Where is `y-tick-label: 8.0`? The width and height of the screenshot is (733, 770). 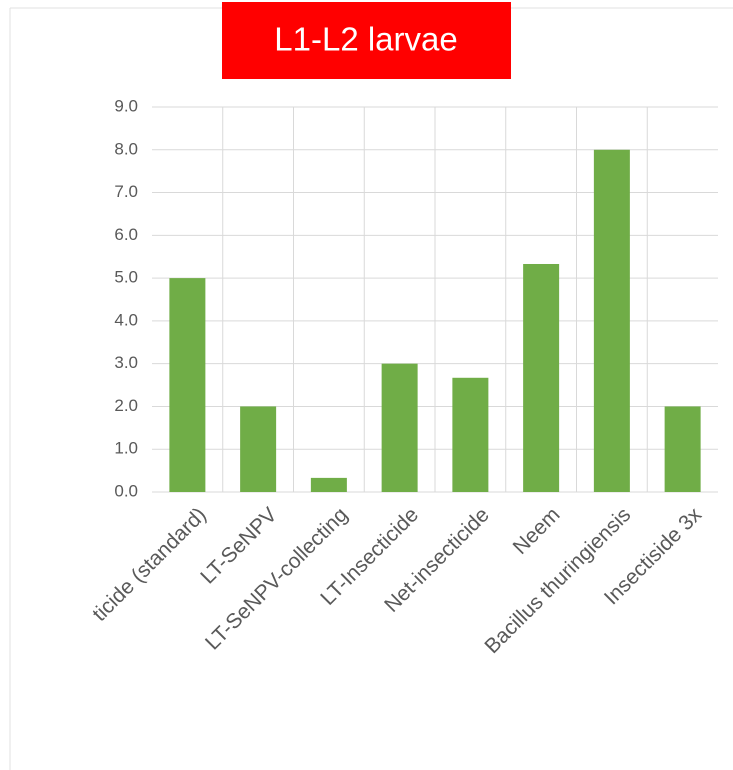 y-tick-label: 8.0 is located at coordinates (126, 148).